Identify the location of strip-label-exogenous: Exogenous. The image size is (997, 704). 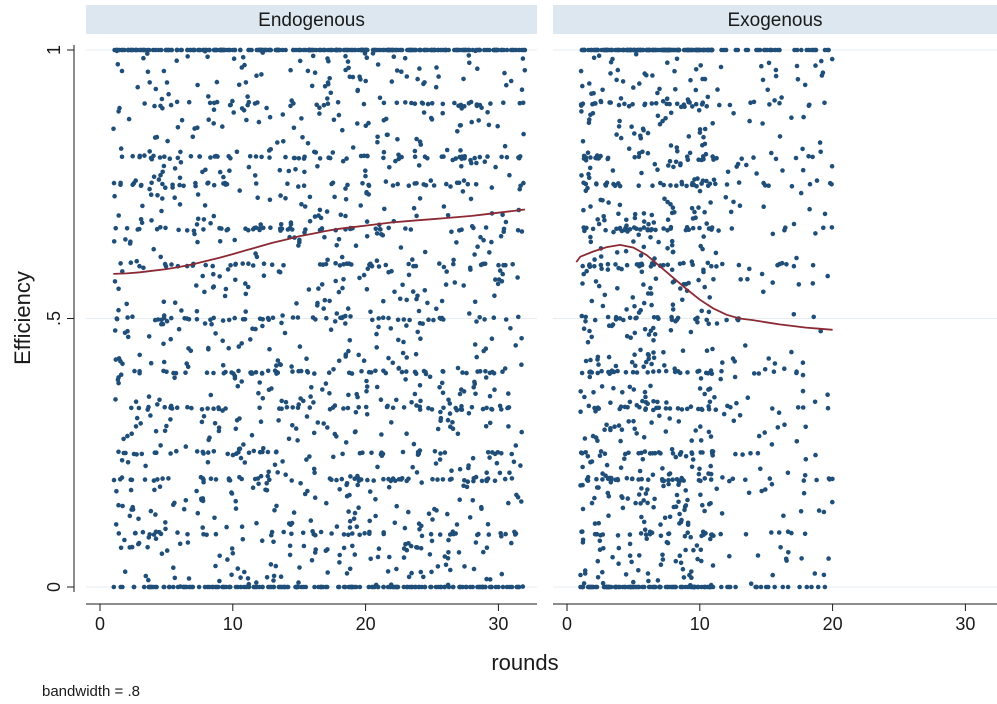
(774, 20).